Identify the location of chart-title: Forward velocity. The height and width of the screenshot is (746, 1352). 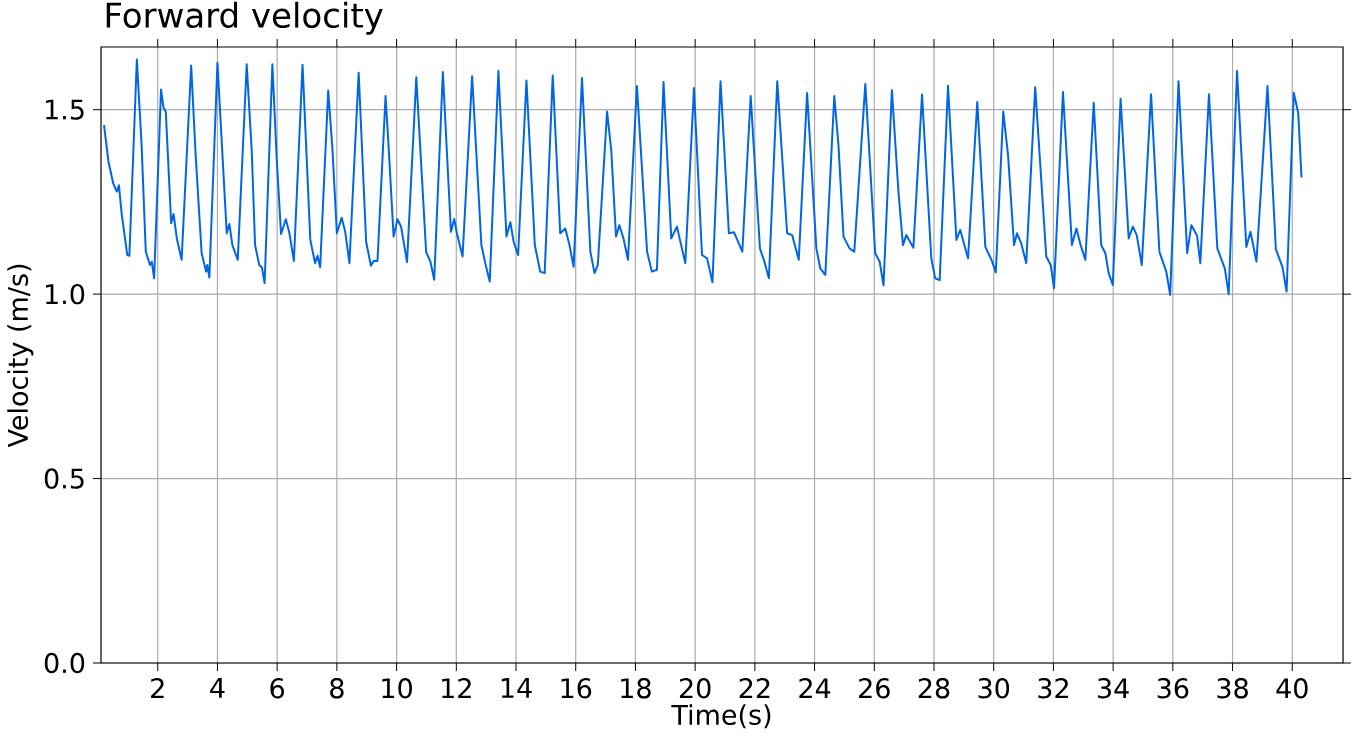
(244, 18).